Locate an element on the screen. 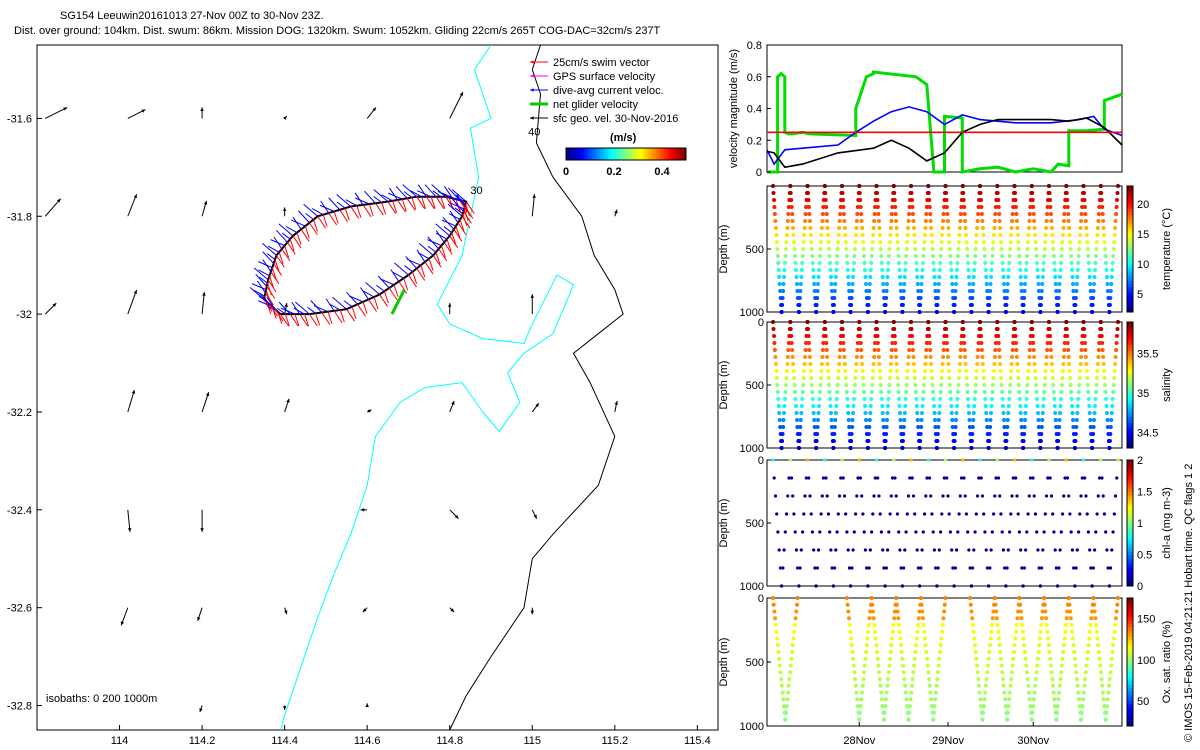  geo-velocity-arrow-head is located at coordinates (65, 109).